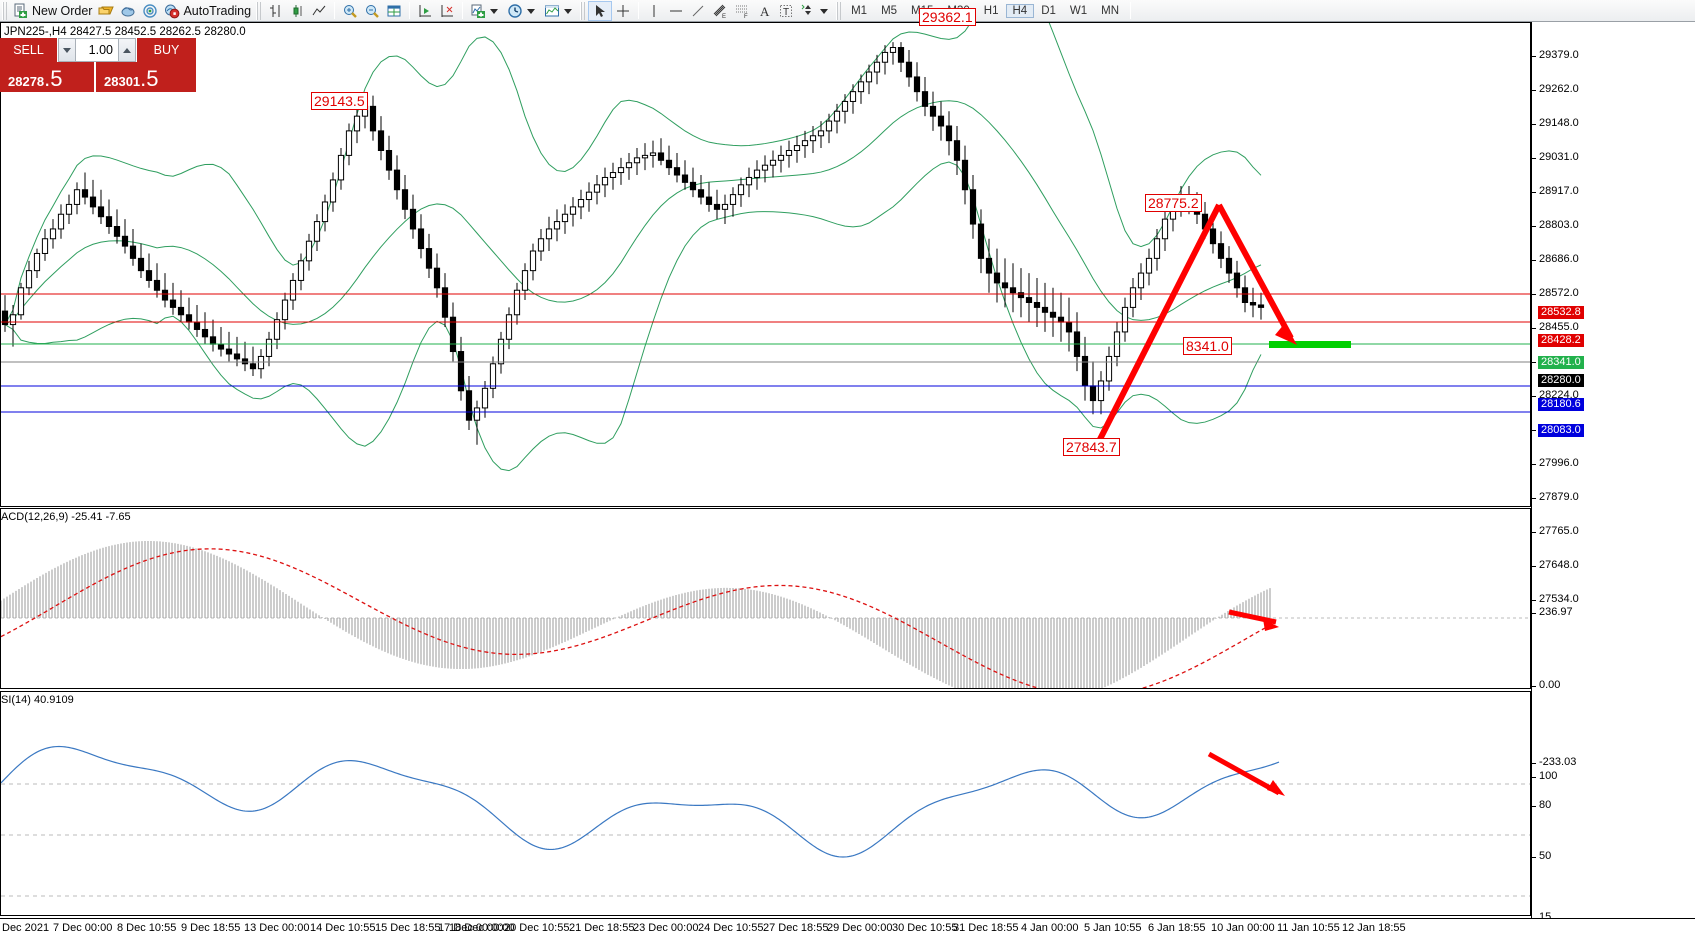 This screenshot has height=938, width=1695. I want to click on timeframe-w1: W1, so click(1078, 10).